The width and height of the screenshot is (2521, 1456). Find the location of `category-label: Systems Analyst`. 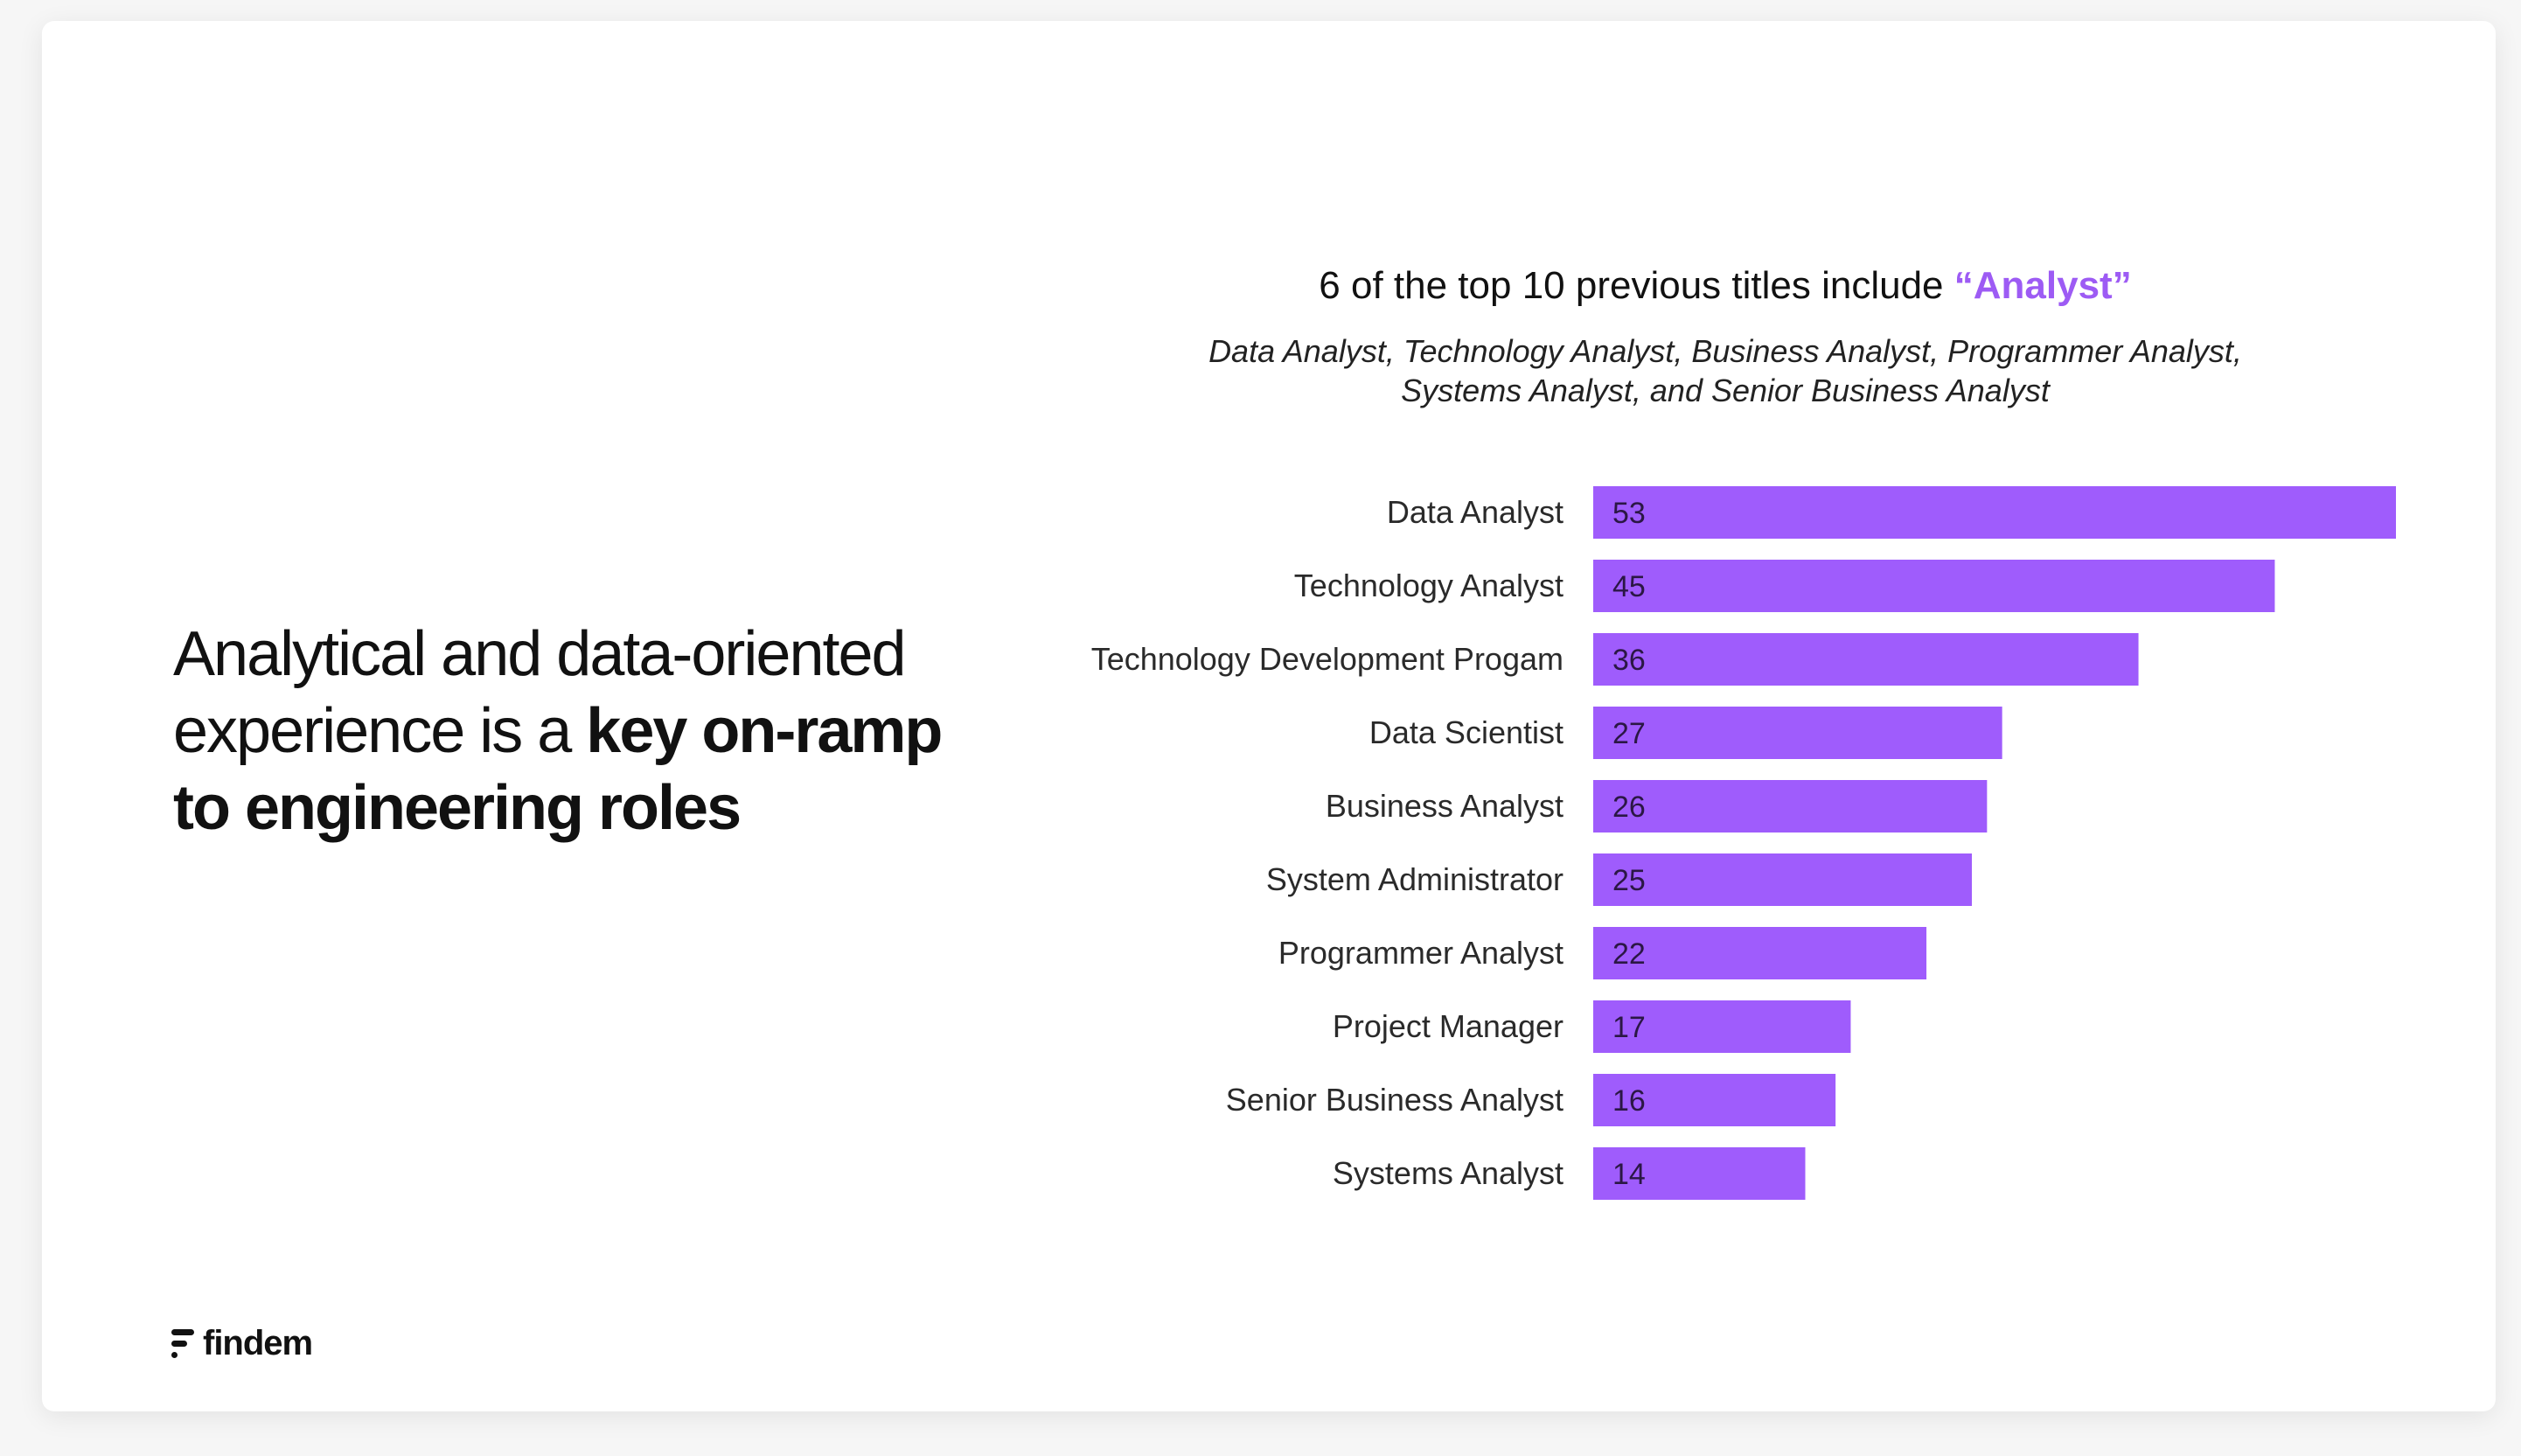

category-label: Systems Analyst is located at coordinates (1448, 1173).